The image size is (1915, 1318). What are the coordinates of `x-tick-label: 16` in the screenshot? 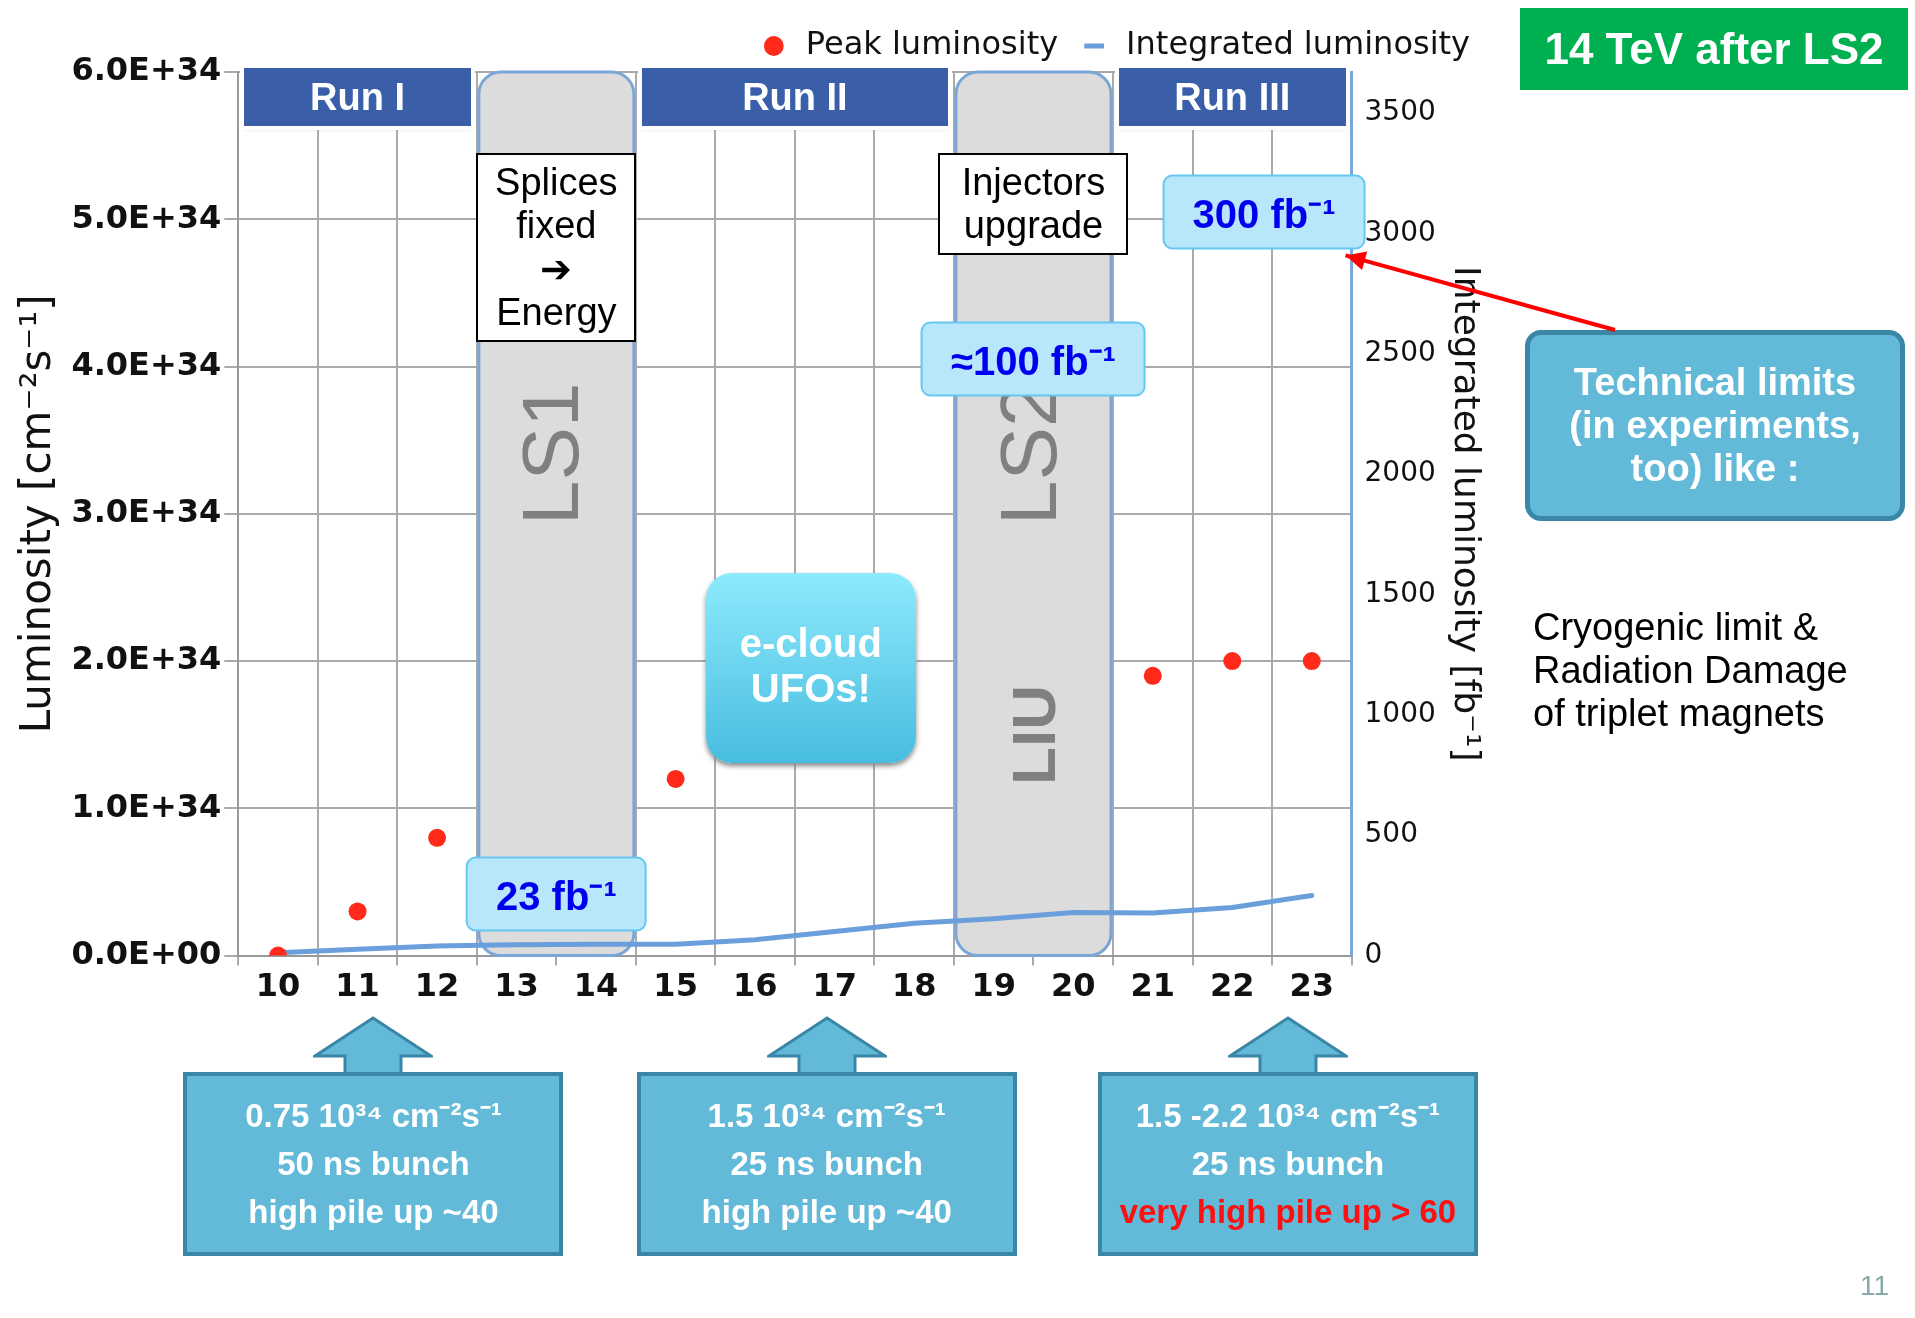 It's located at (755, 985).